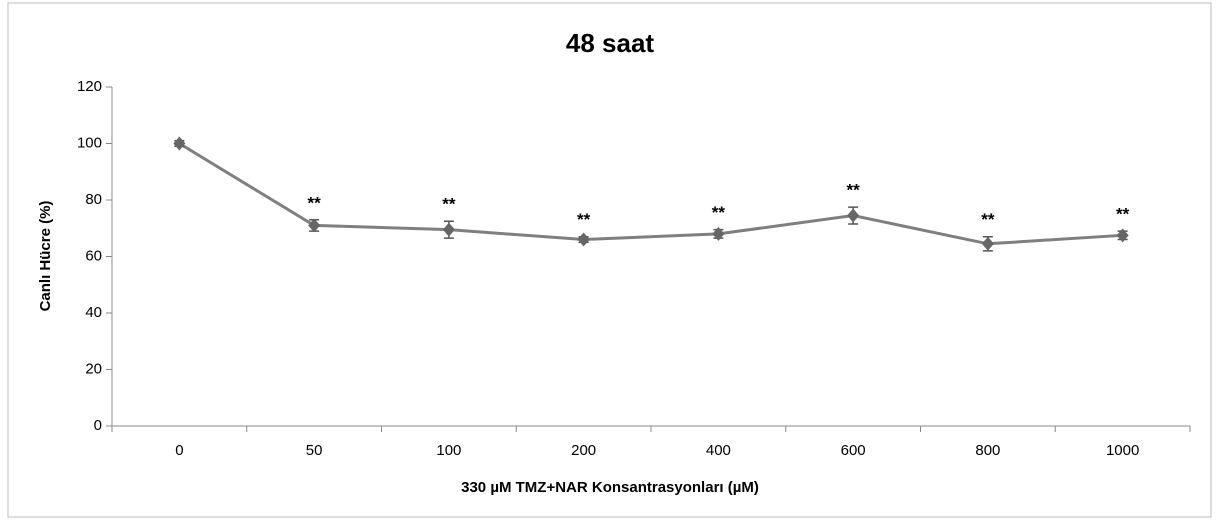 This screenshot has width=1219, height=528. Describe the element at coordinates (314, 450) in the screenshot. I see `x-tick-label: 50` at that location.